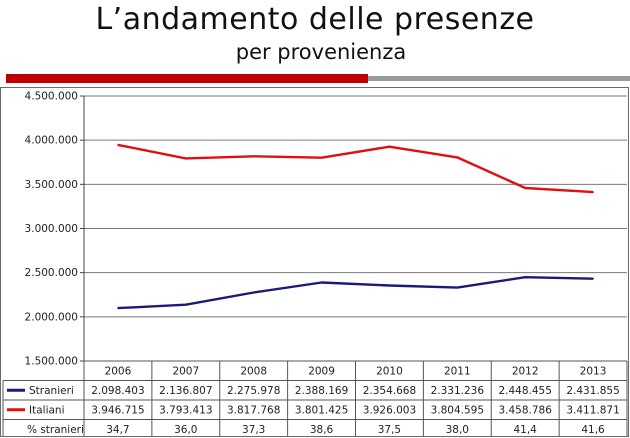 The width and height of the screenshot is (630, 438). I want to click on y-tick-label: 2.000.000, so click(51, 317).